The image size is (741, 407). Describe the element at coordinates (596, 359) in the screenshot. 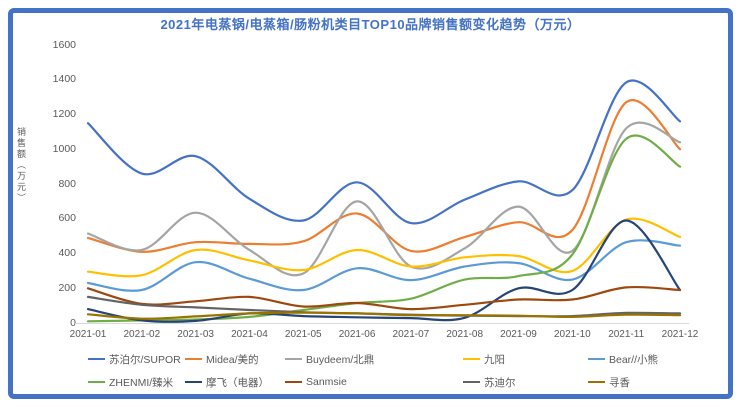

I see `legend-swatch-bear` at that location.